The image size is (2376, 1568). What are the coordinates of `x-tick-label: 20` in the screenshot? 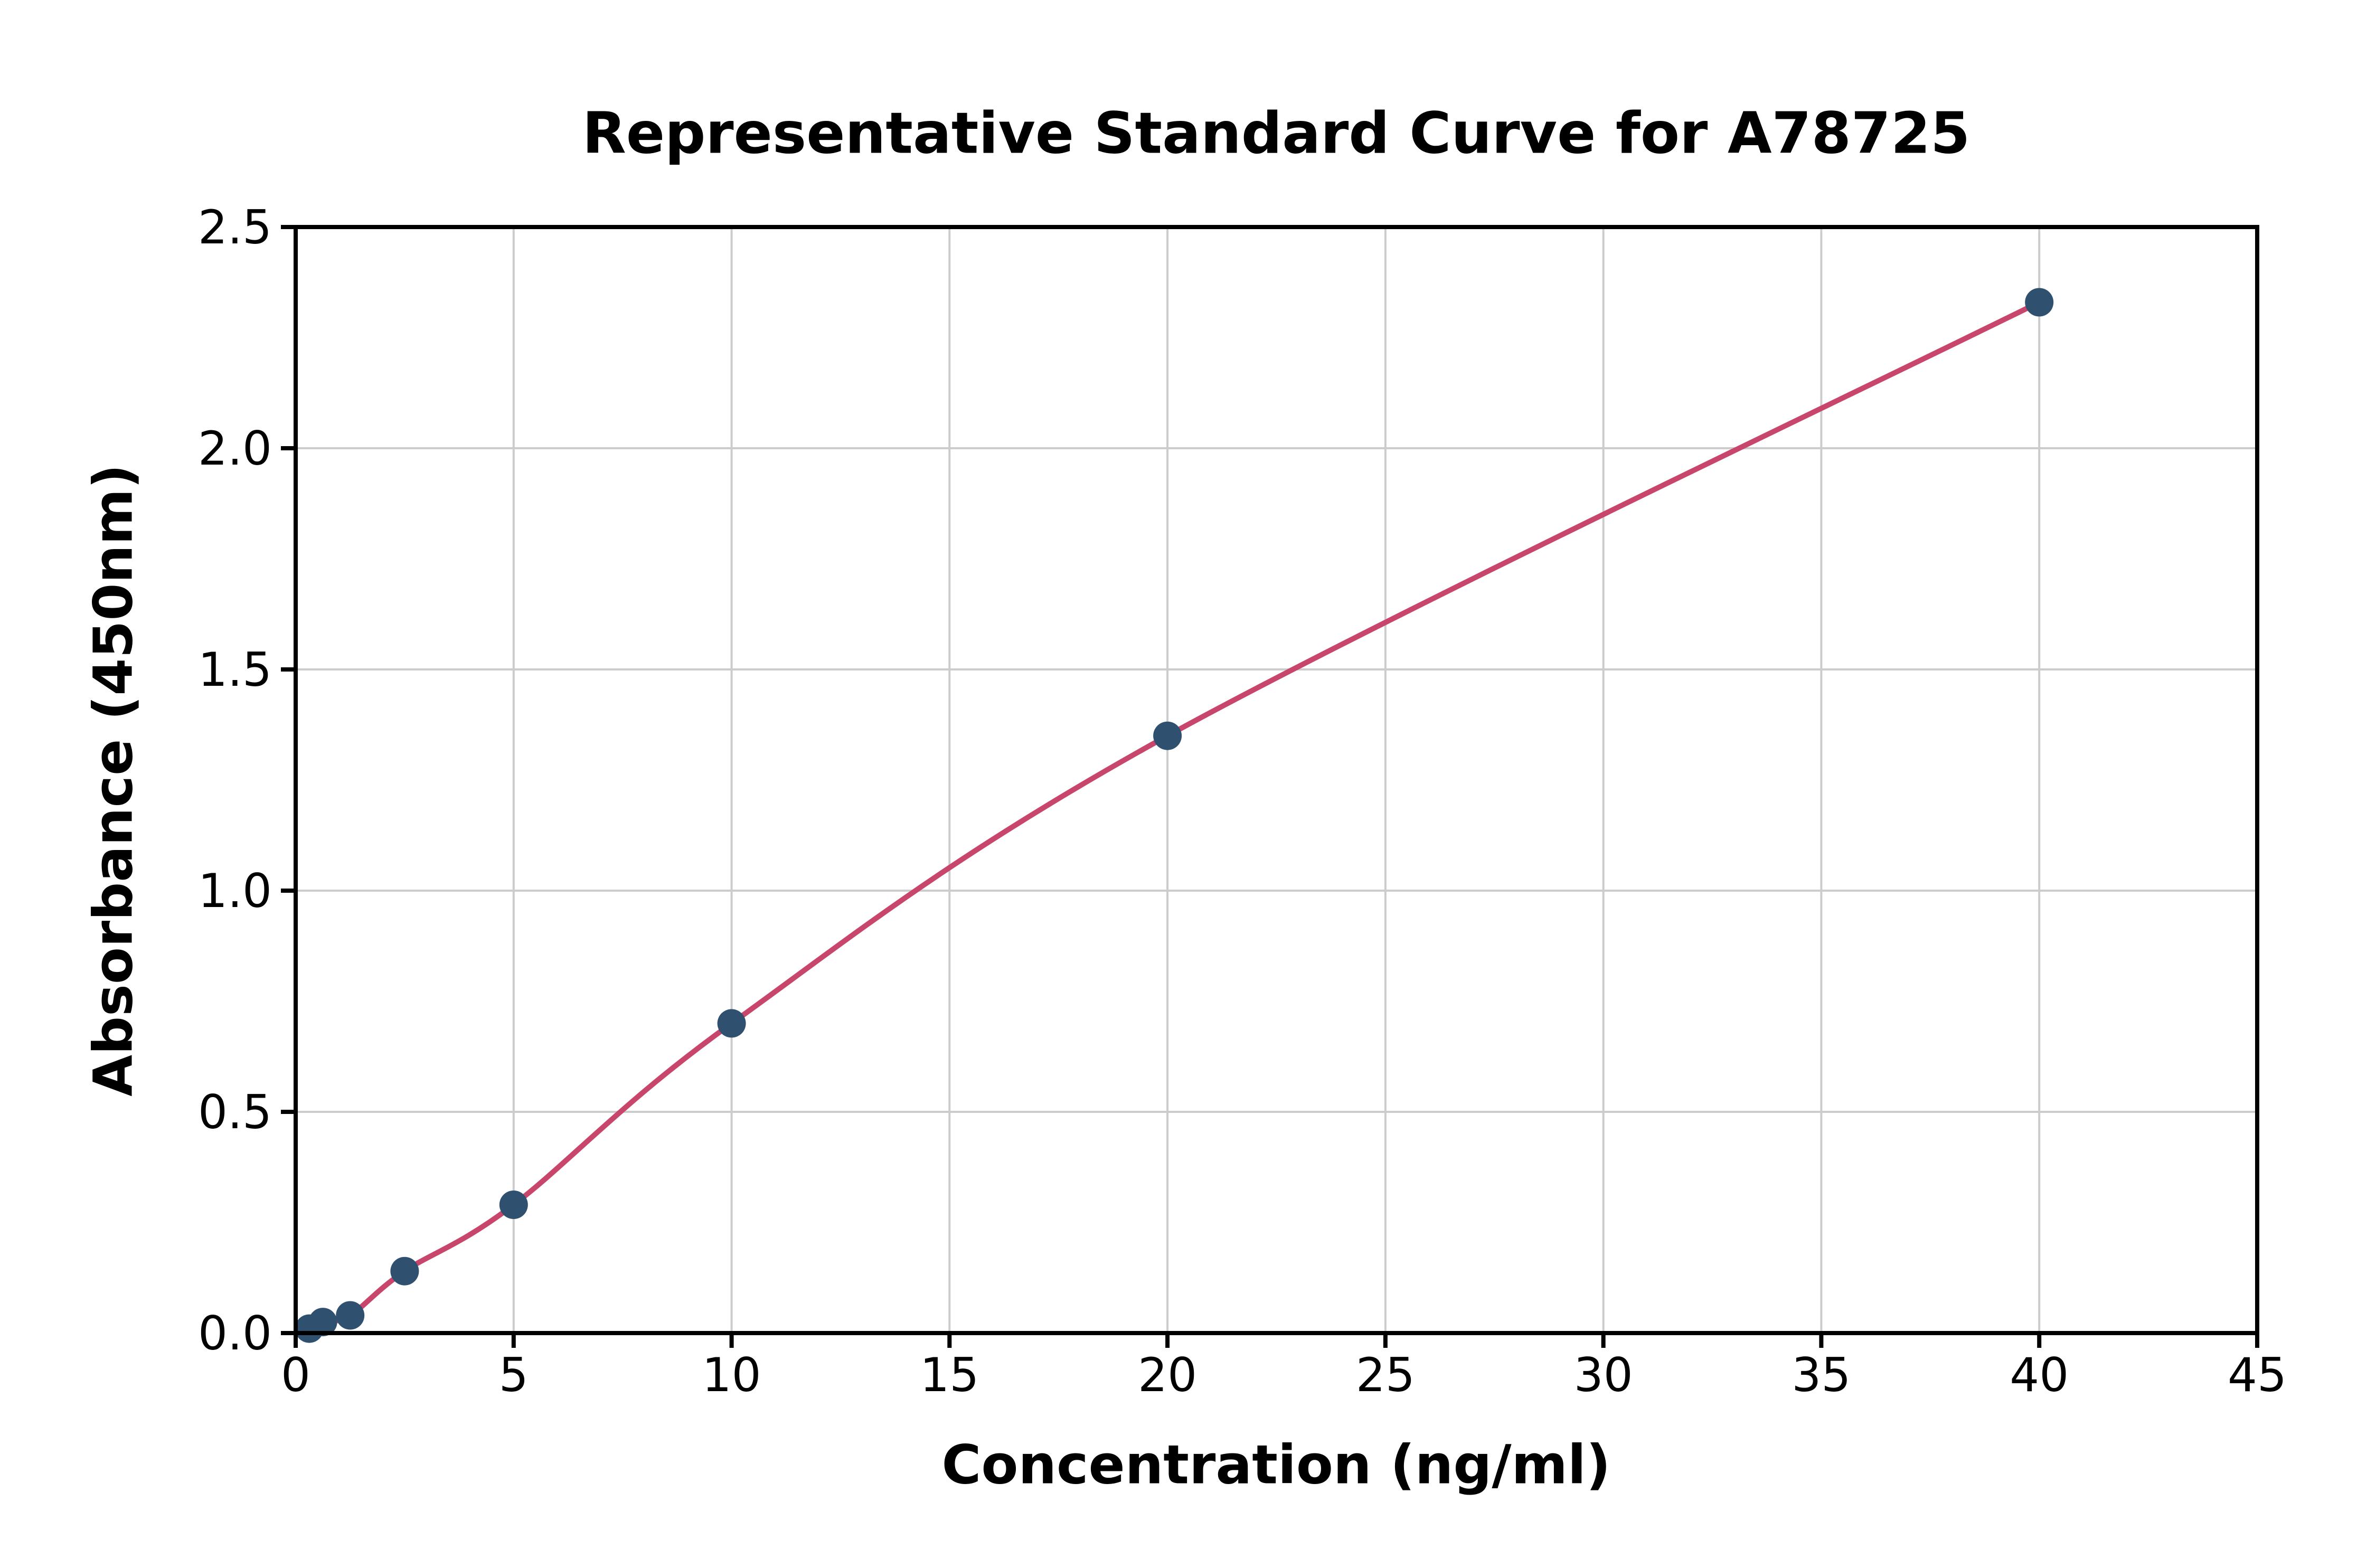 It's located at (1167, 1375).